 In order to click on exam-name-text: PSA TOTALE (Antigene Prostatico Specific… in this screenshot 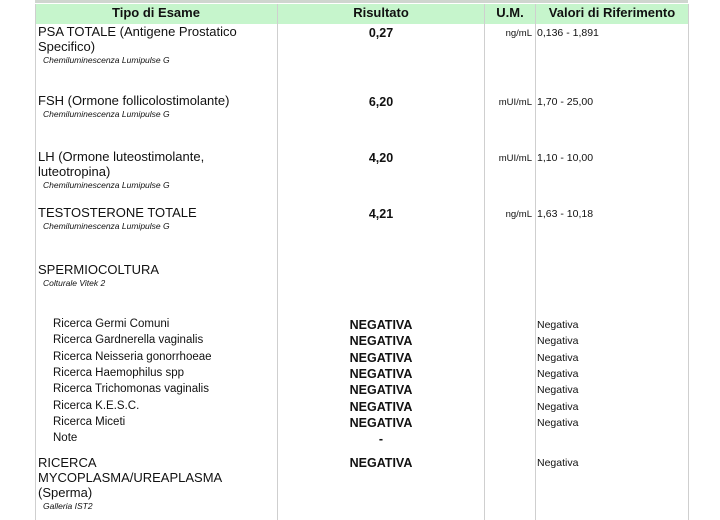, I will do `click(137, 39)`.